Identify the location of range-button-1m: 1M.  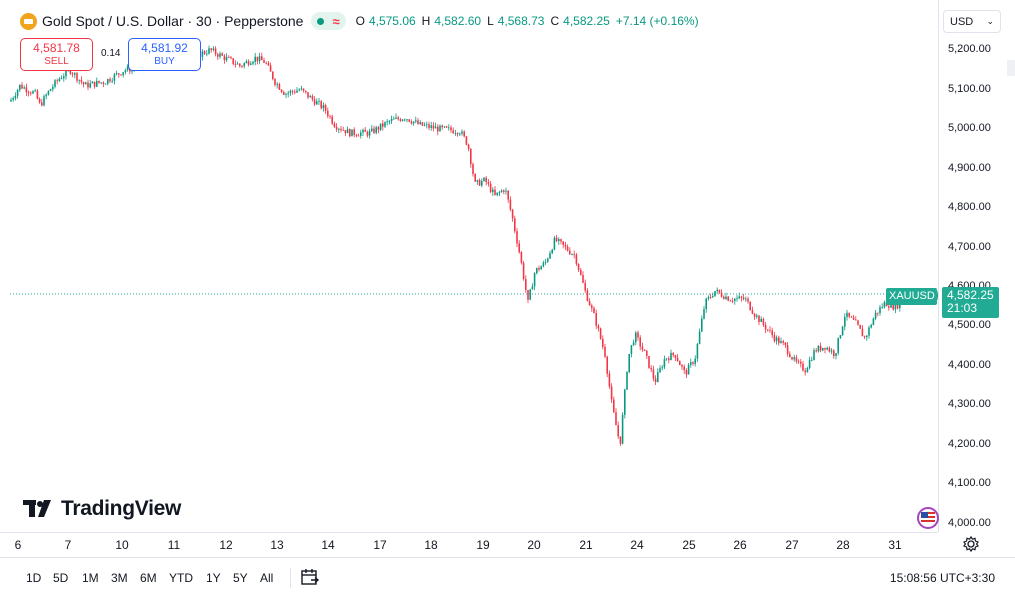
(90, 578).